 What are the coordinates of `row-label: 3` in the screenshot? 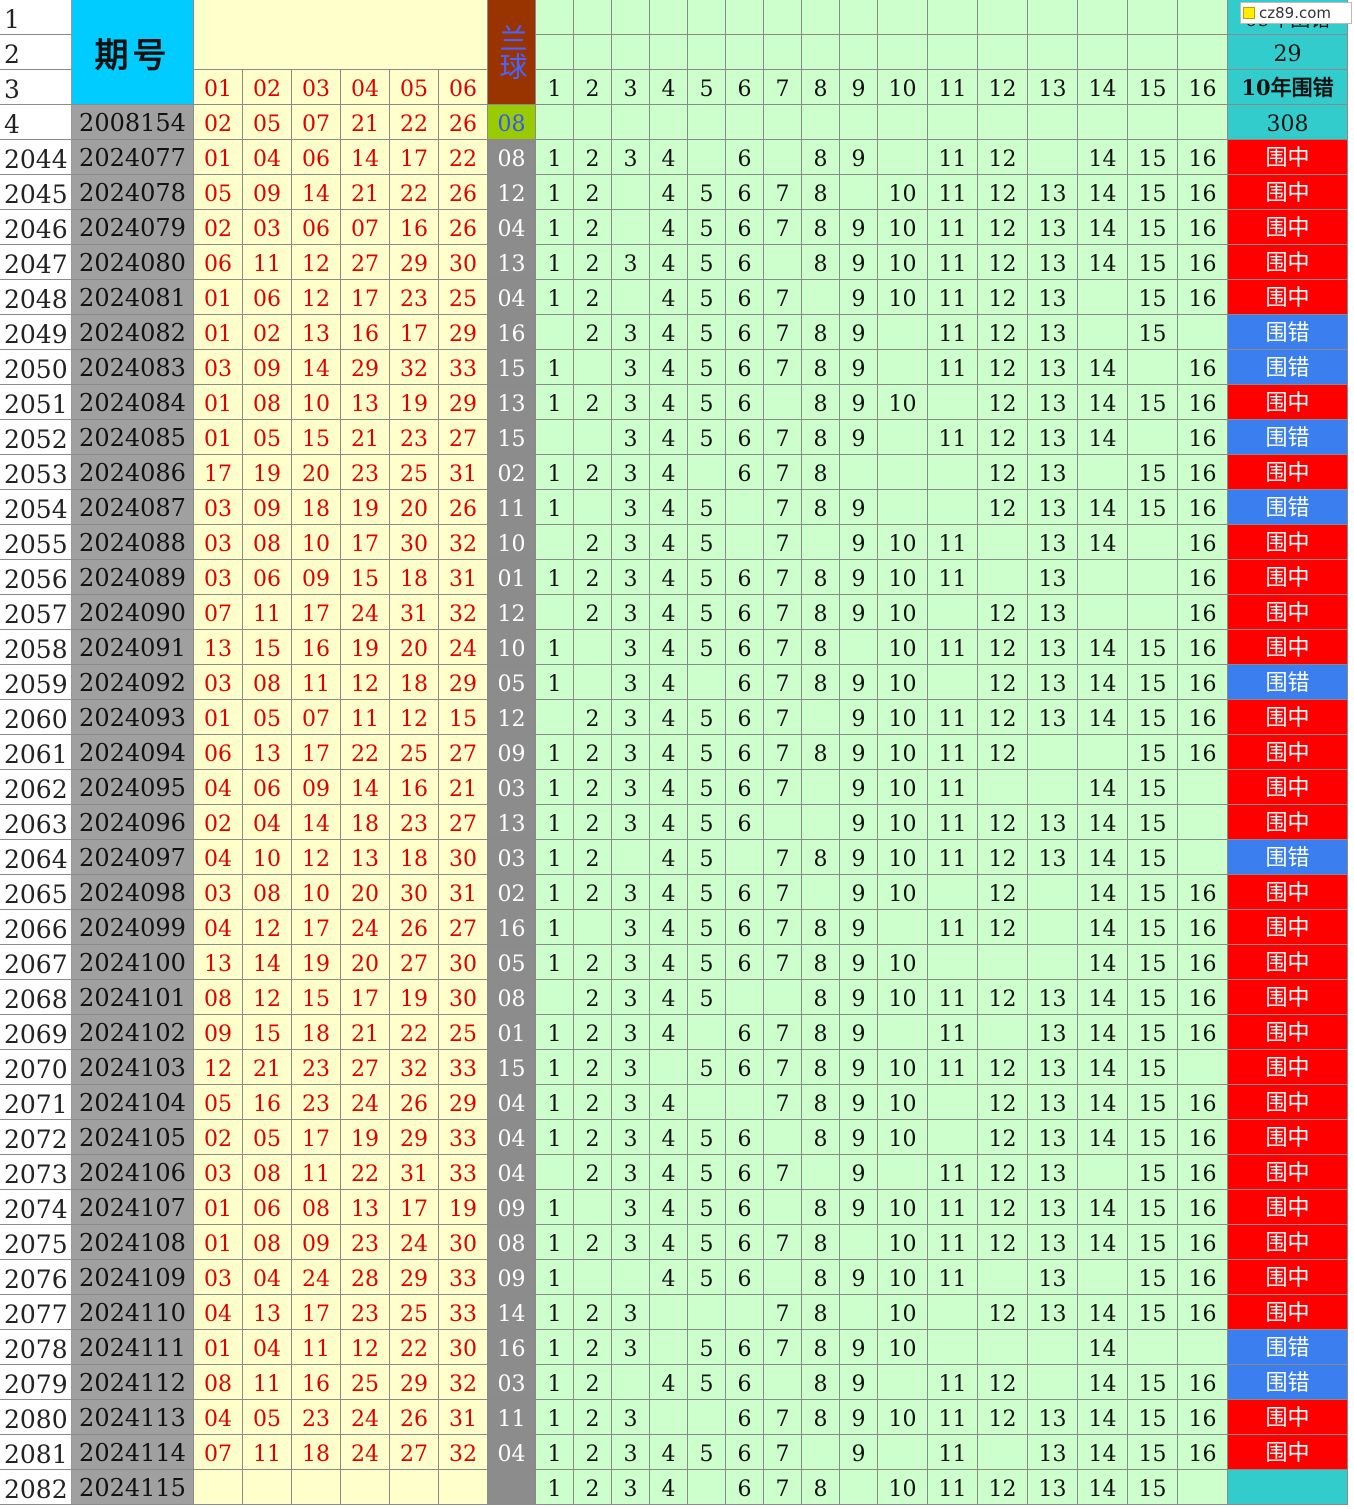 It's located at (36, 87).